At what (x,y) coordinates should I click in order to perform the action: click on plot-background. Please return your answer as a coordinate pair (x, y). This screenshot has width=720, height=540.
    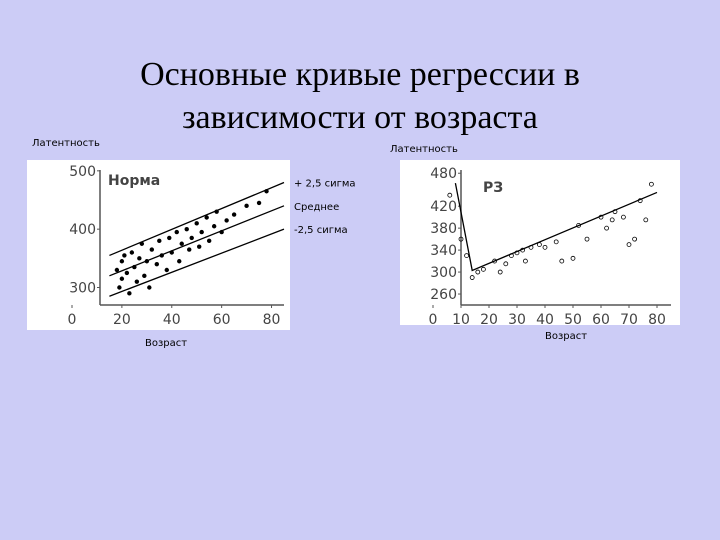
    Looking at the image, I should click on (158, 245).